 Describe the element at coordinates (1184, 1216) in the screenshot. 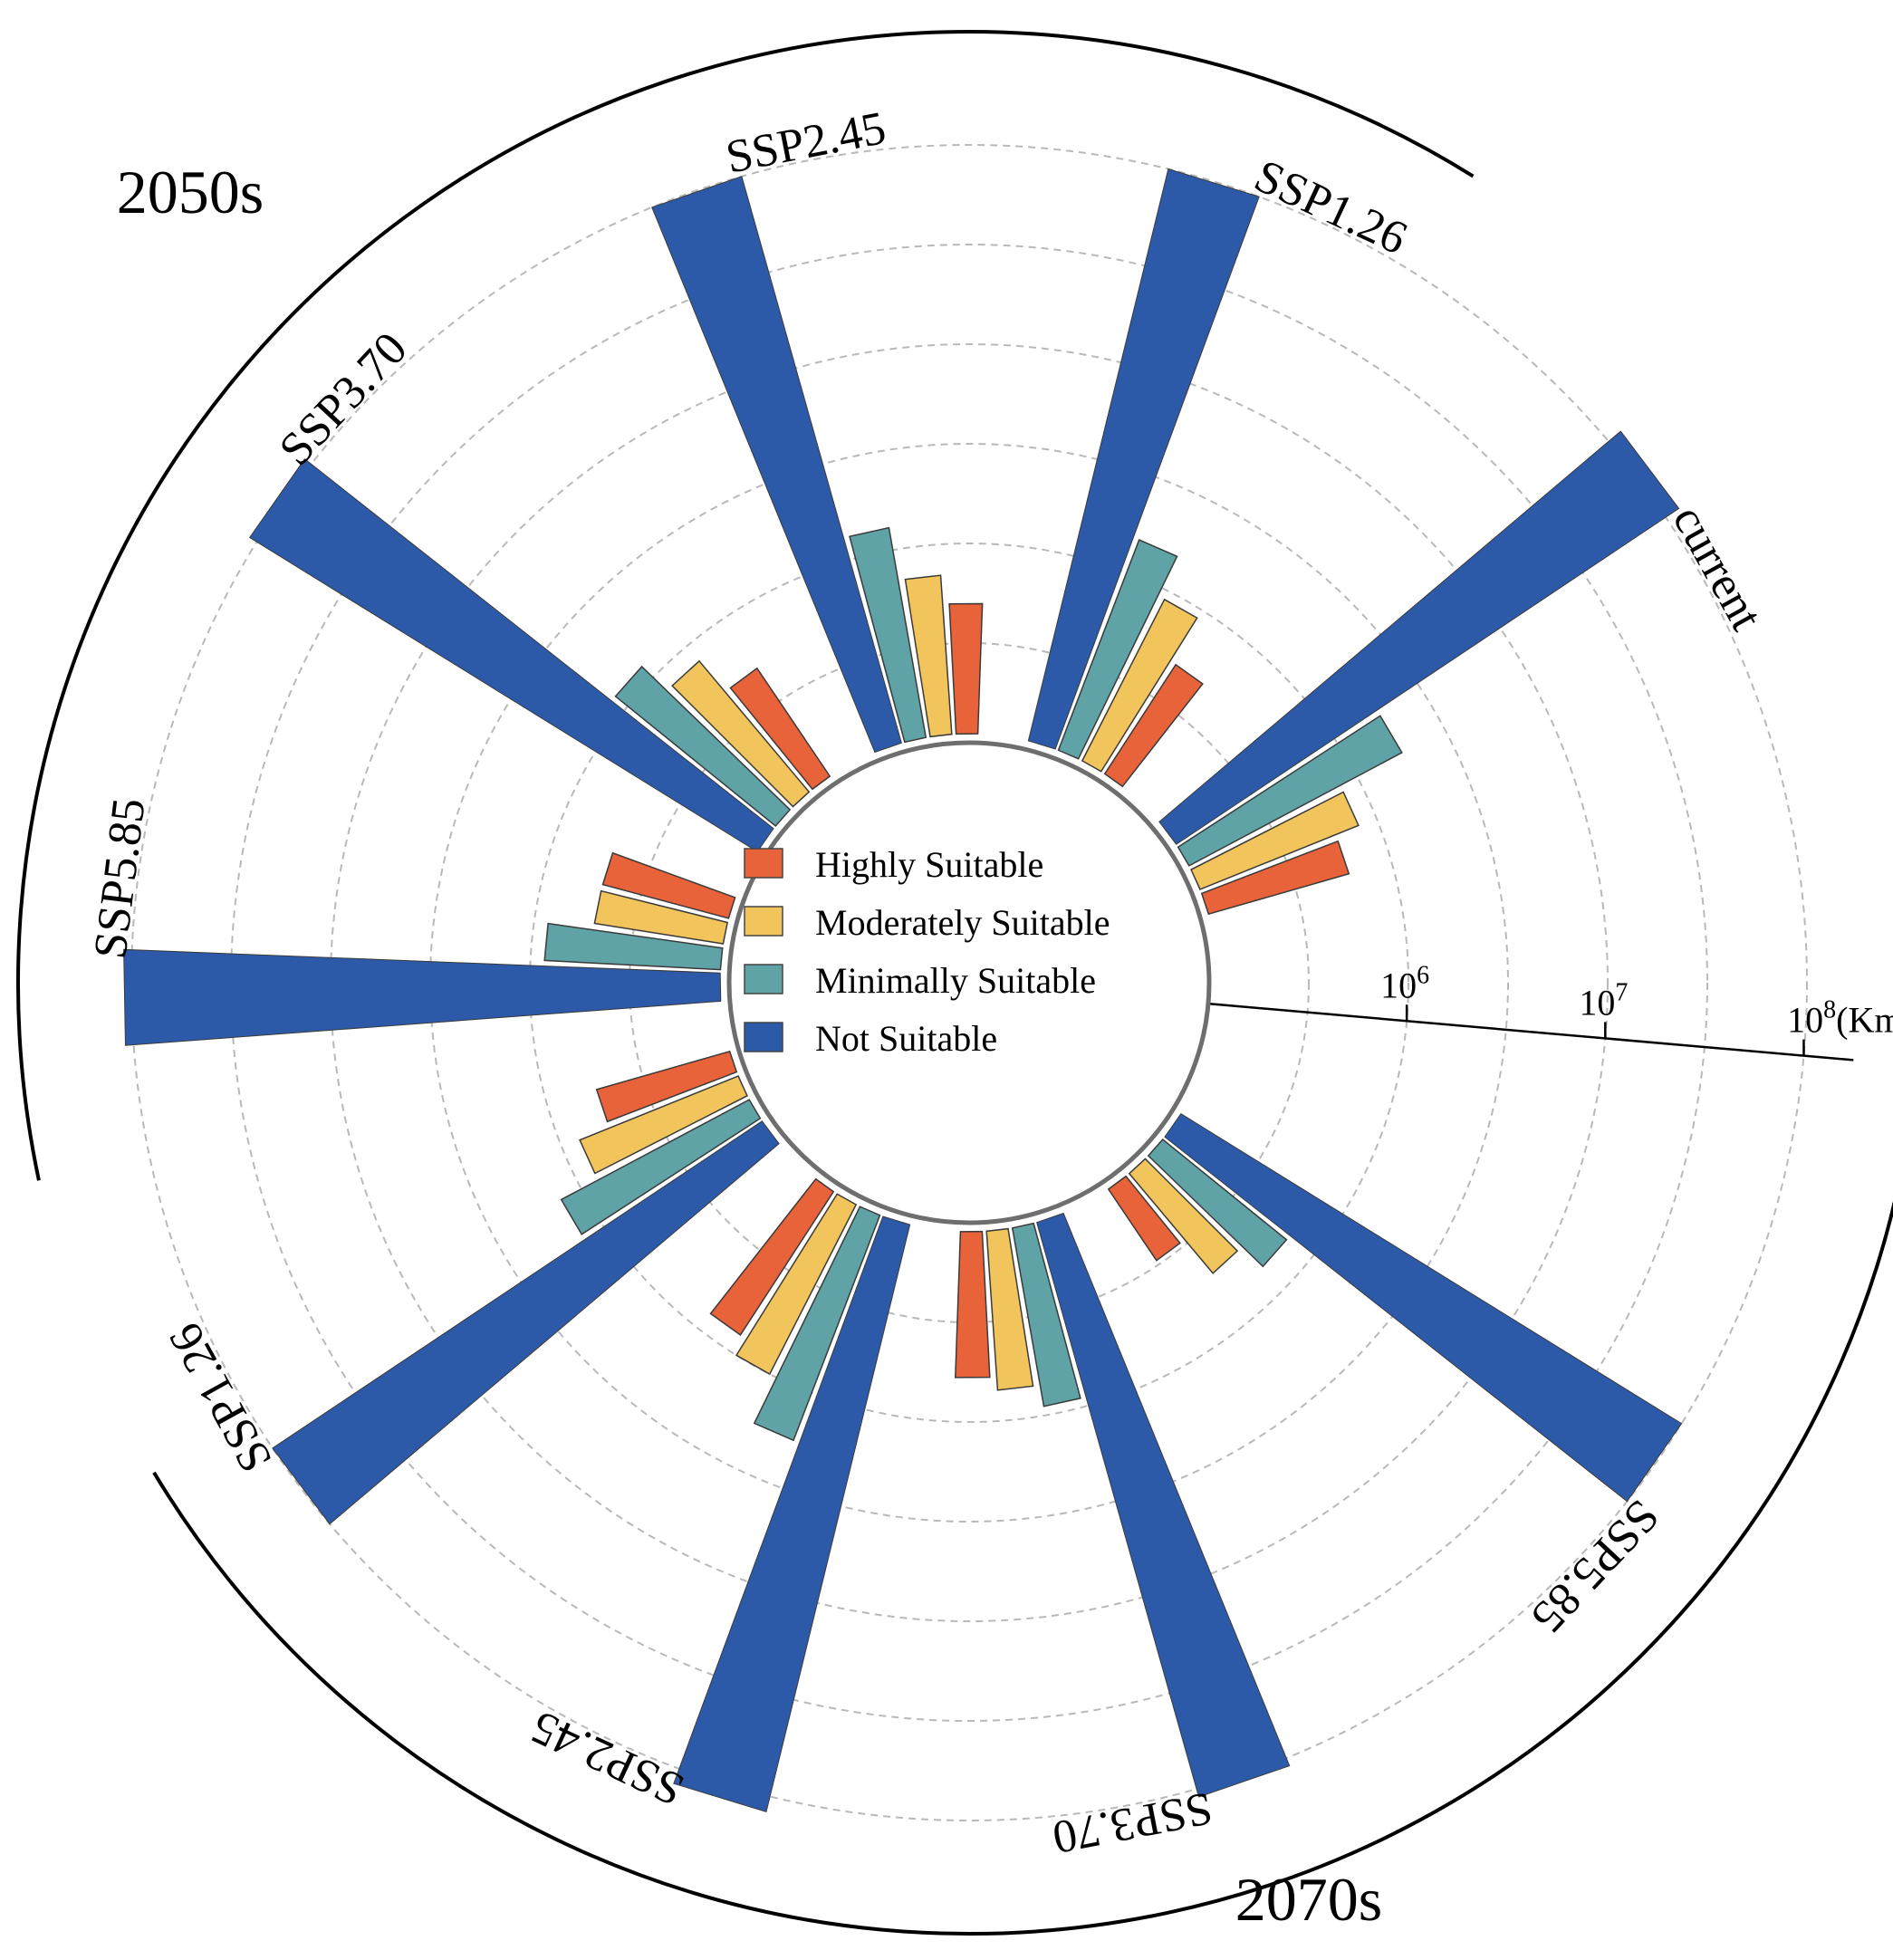

I see `bar-9-moderately-suitable` at that location.